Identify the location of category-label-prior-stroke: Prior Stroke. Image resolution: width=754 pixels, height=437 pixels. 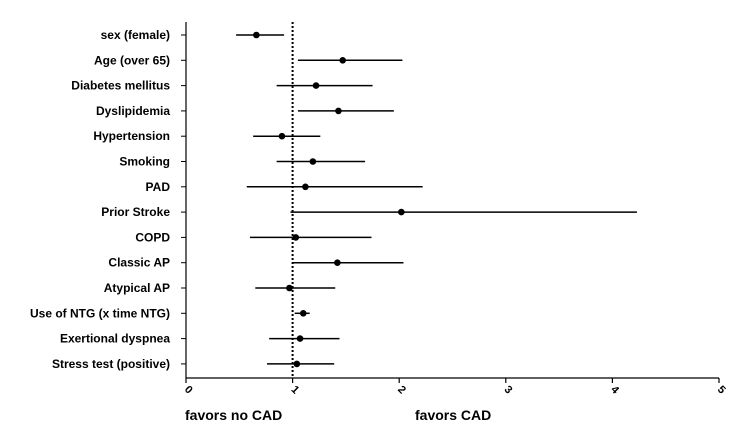
(135, 212).